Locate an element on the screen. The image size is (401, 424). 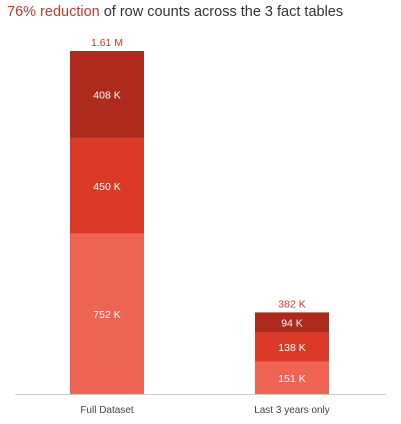
segment-value-label: 151 K is located at coordinates (291, 379).